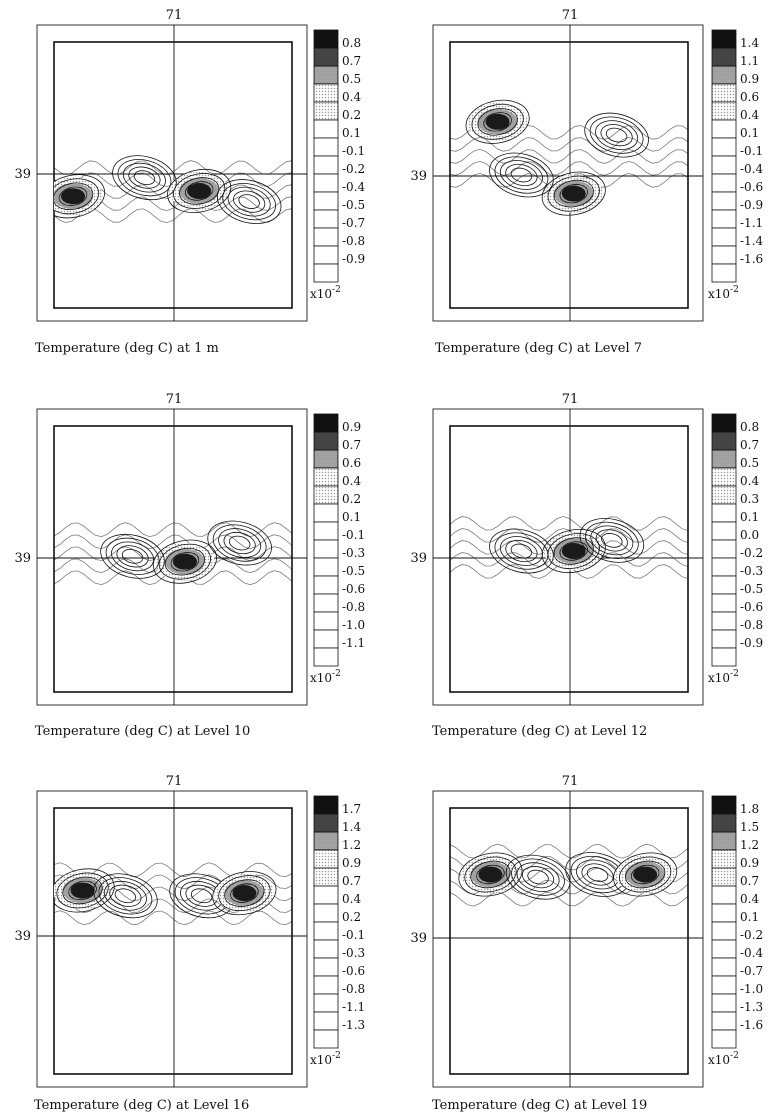 This screenshot has height=1120, width=777. What do you see at coordinates (749, 427) in the screenshot?
I see `colorbar-level-label: 0.8` at bounding box center [749, 427].